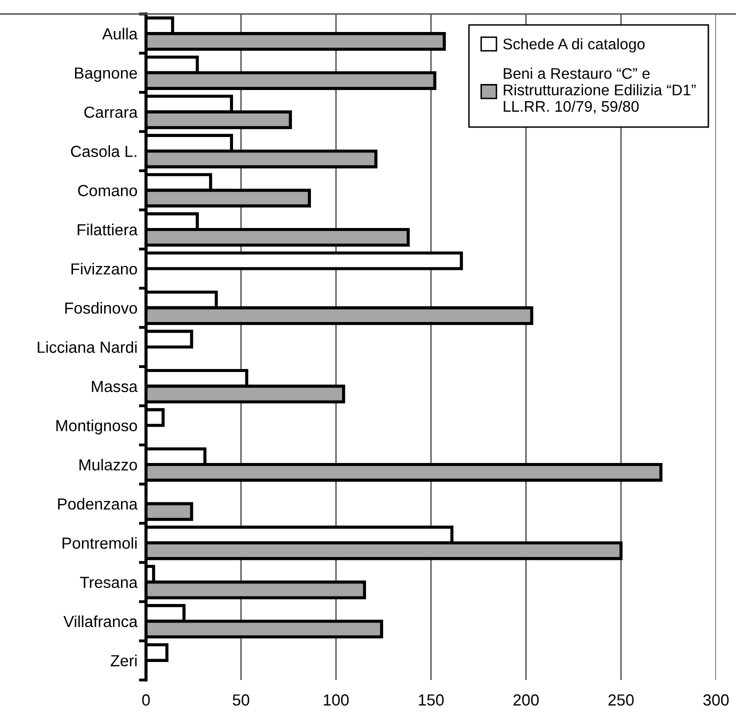  What do you see at coordinates (99, 543) in the screenshot?
I see `y-tick-label: Pontremoli` at bounding box center [99, 543].